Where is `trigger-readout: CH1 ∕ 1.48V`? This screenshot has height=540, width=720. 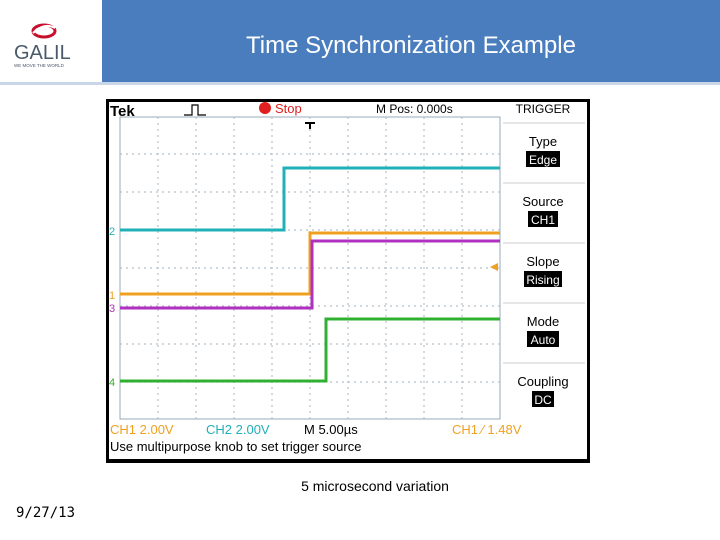
trigger-readout: CH1 ∕ 1.48V is located at coordinates (487, 429).